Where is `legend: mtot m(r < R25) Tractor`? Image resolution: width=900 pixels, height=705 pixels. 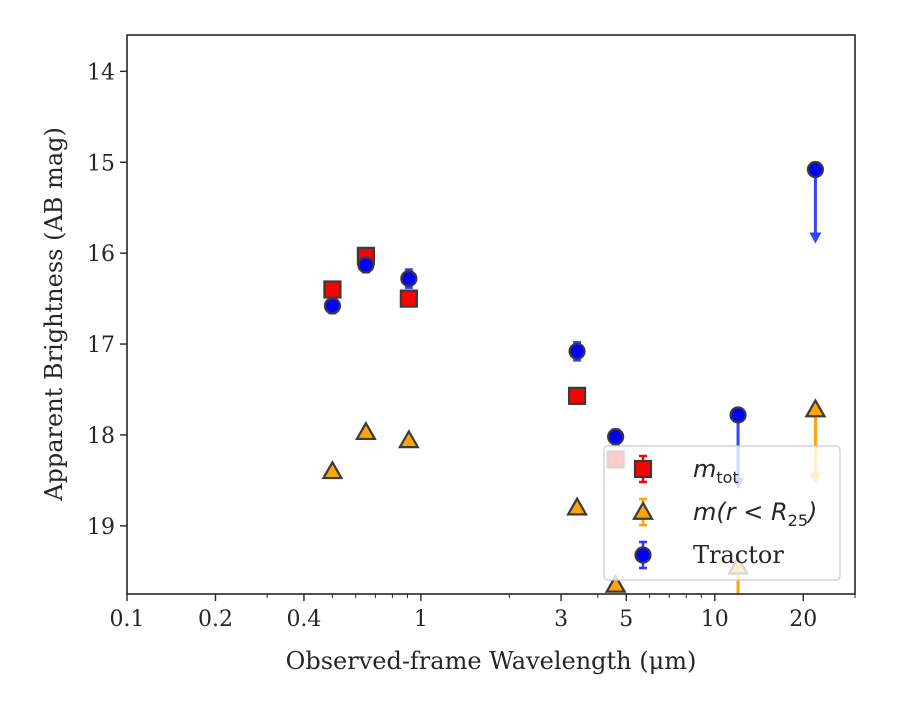
legend: mtot m(r < R25) Tractor is located at coordinates (722, 513).